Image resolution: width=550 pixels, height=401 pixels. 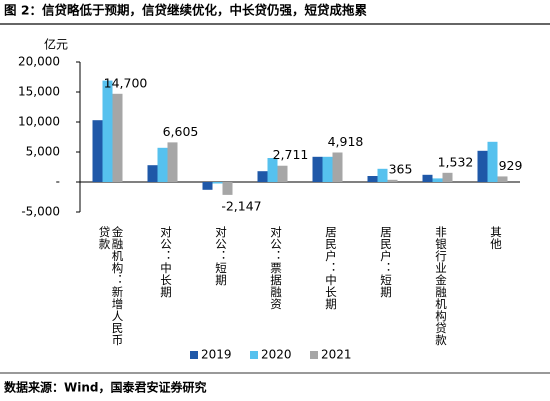 I want to click on y-tick-label: 20,000, so click(x=39, y=62).